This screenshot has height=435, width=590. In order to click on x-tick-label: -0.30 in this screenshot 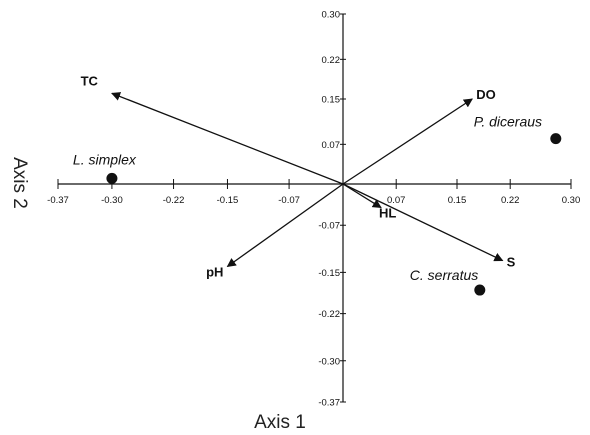, I will do `click(112, 200)`.